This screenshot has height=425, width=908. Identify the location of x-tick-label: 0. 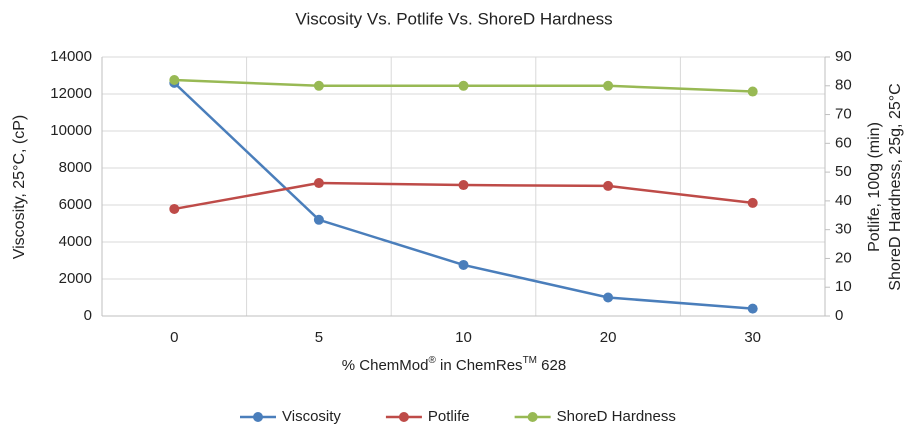
(174, 337).